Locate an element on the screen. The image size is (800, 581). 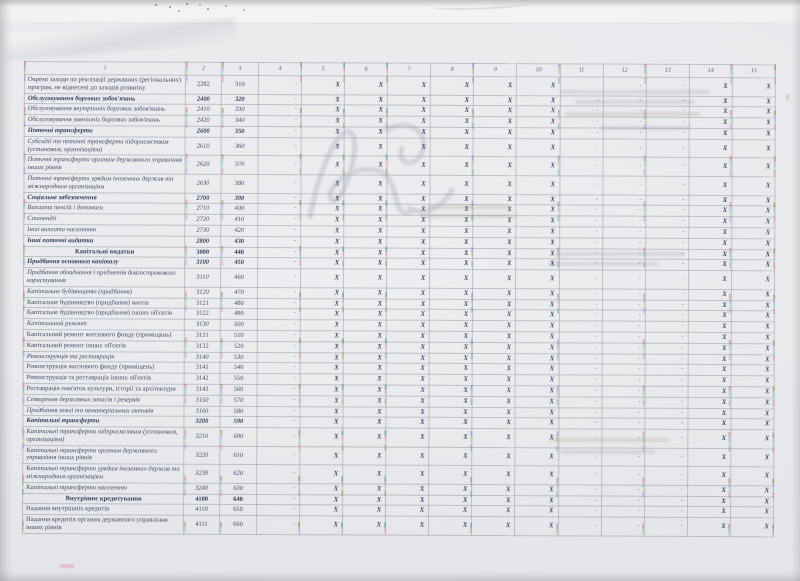
economy-code: 500 is located at coordinates (239, 325).